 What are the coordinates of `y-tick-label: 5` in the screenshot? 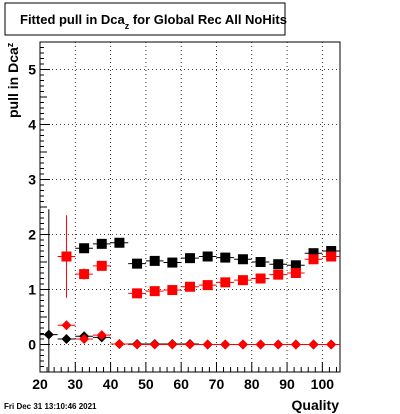 It's located at (32, 70).